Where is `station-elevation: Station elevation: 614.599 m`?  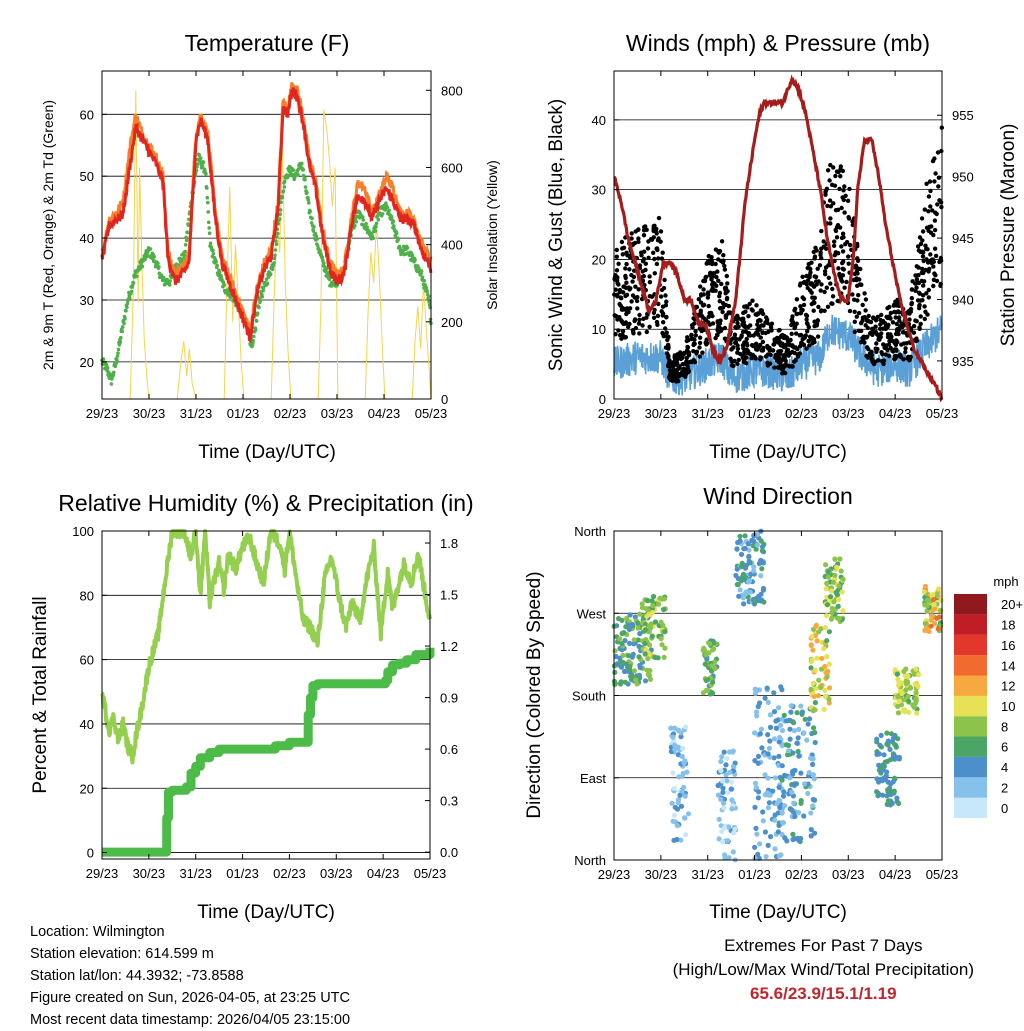 station-elevation: Station elevation: 614.599 m is located at coordinates (122, 954).